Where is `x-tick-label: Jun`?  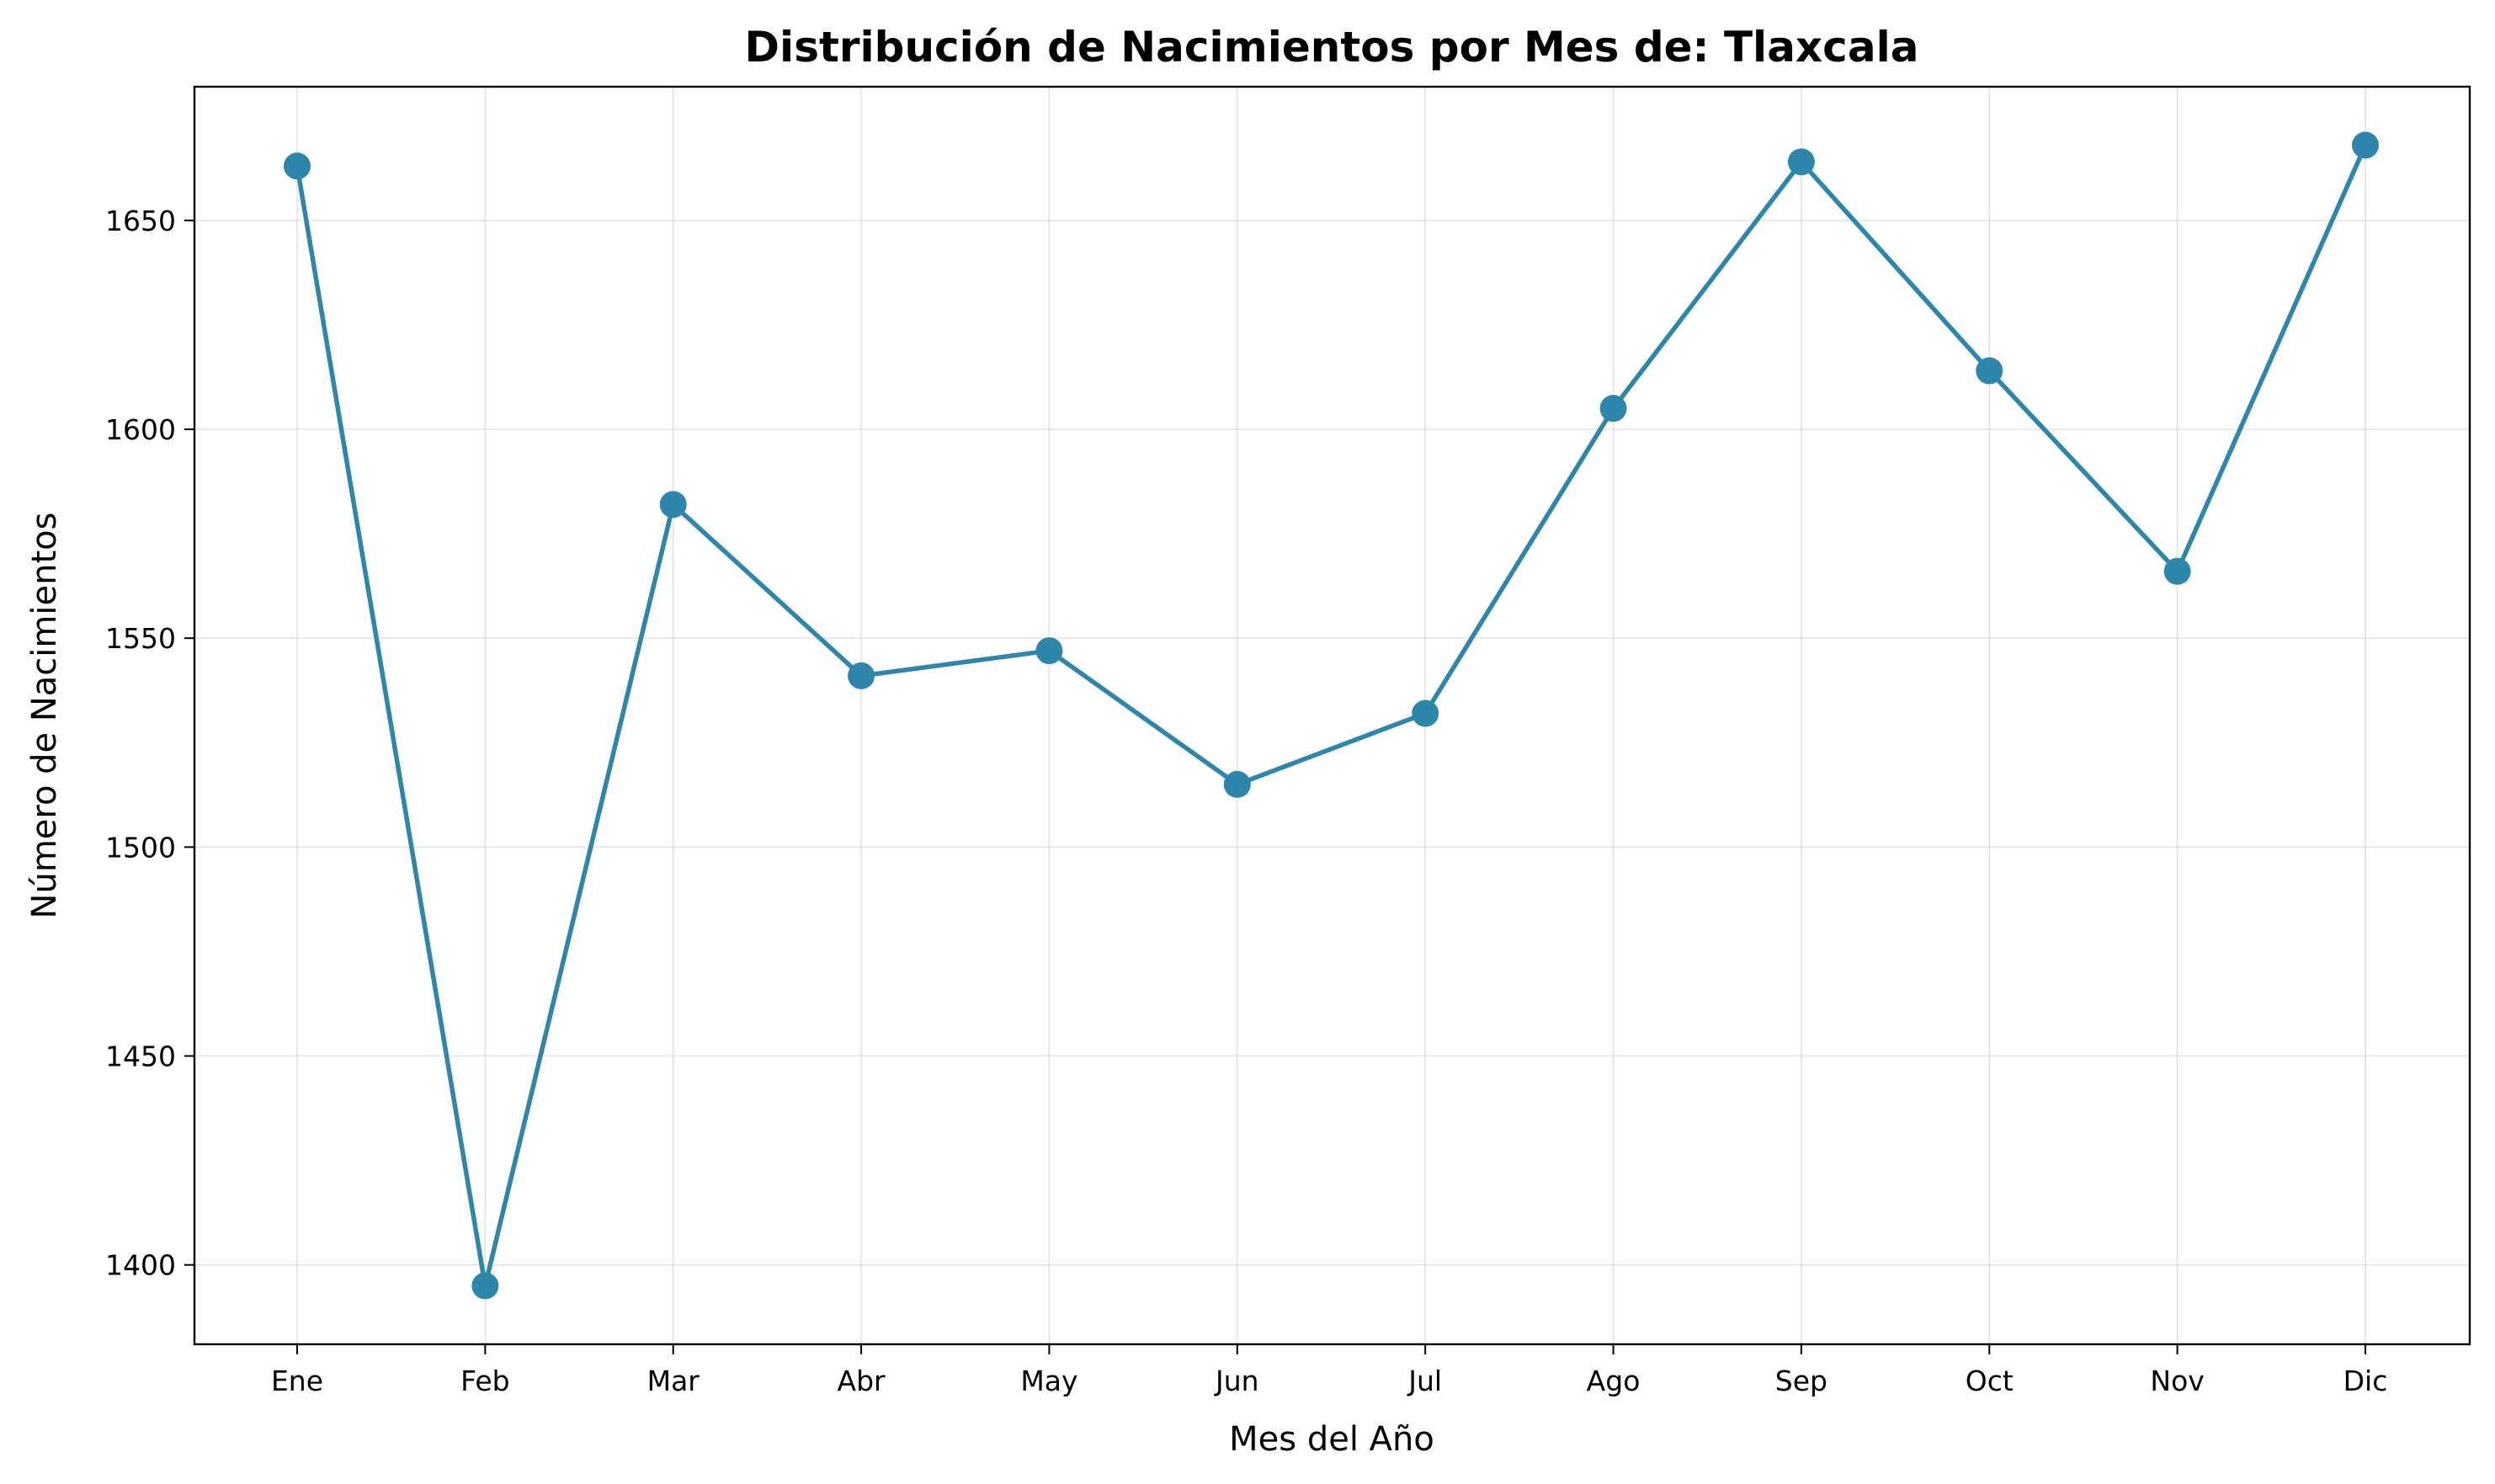 x-tick-label: Jun is located at coordinates (1236, 1380).